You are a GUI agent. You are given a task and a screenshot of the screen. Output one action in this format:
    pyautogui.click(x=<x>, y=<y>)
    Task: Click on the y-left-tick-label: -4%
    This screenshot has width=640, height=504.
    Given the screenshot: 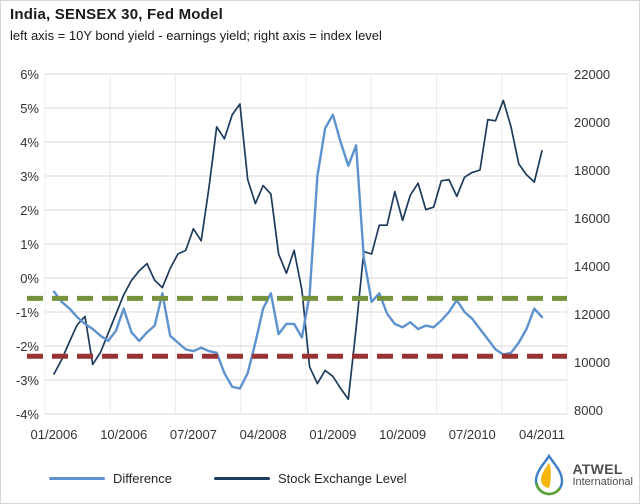 What is the action you would take?
    pyautogui.click(x=28, y=414)
    